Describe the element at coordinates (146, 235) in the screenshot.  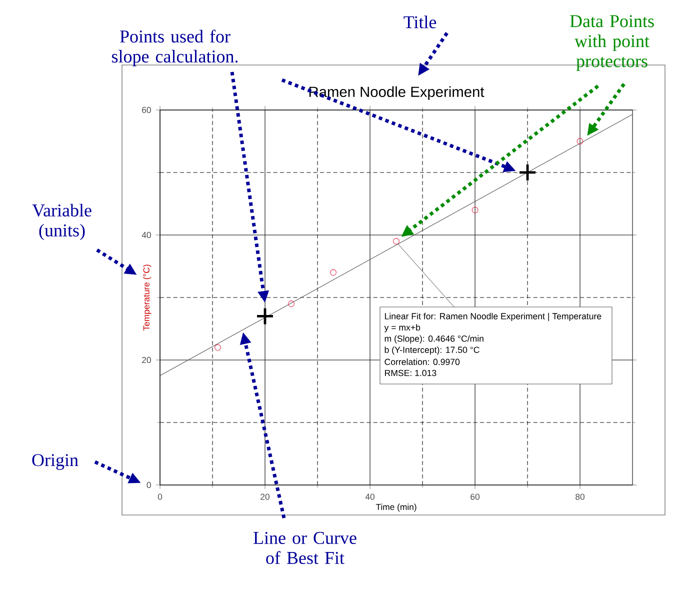
I see `y-tick-label: 40` at that location.